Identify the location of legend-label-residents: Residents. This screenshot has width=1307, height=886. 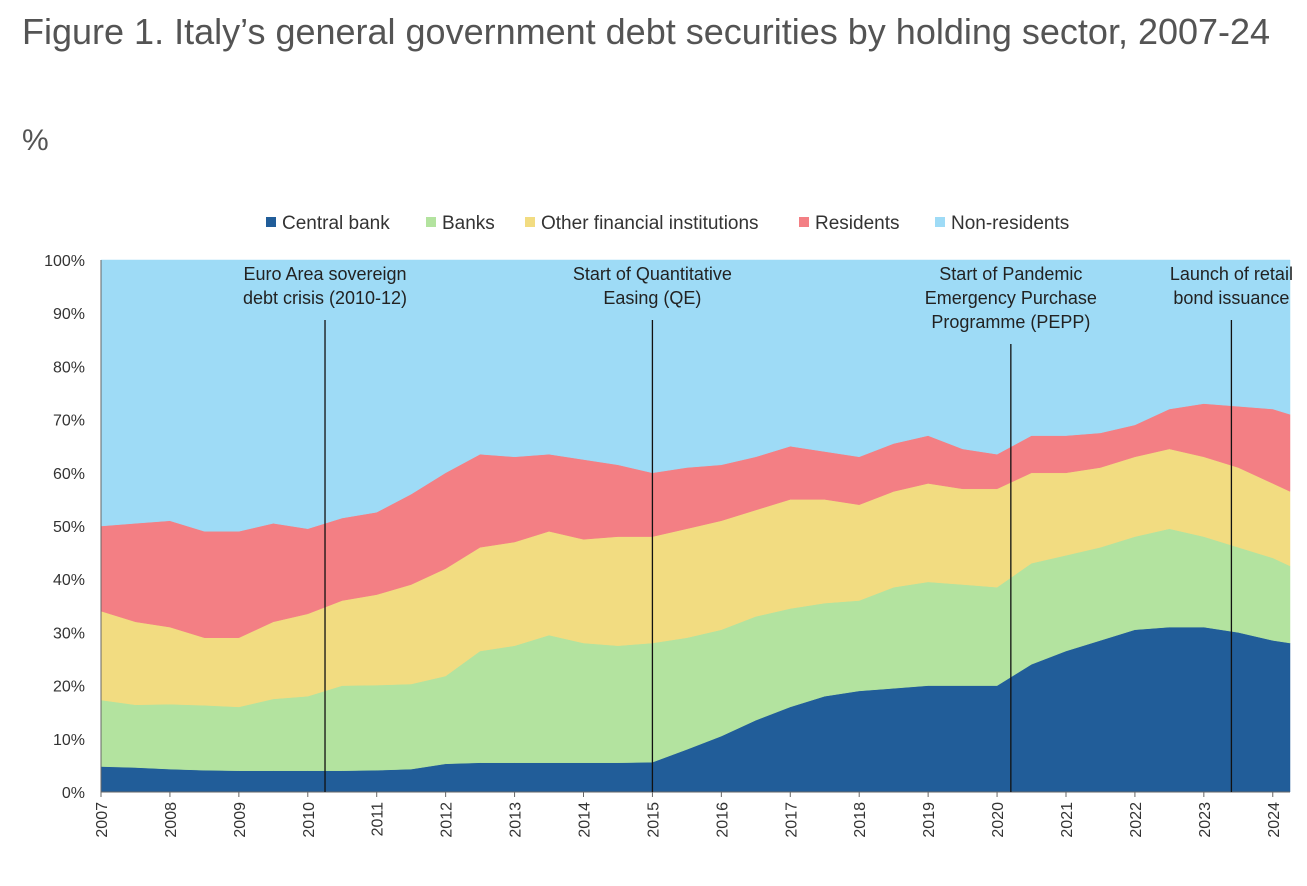
(857, 223).